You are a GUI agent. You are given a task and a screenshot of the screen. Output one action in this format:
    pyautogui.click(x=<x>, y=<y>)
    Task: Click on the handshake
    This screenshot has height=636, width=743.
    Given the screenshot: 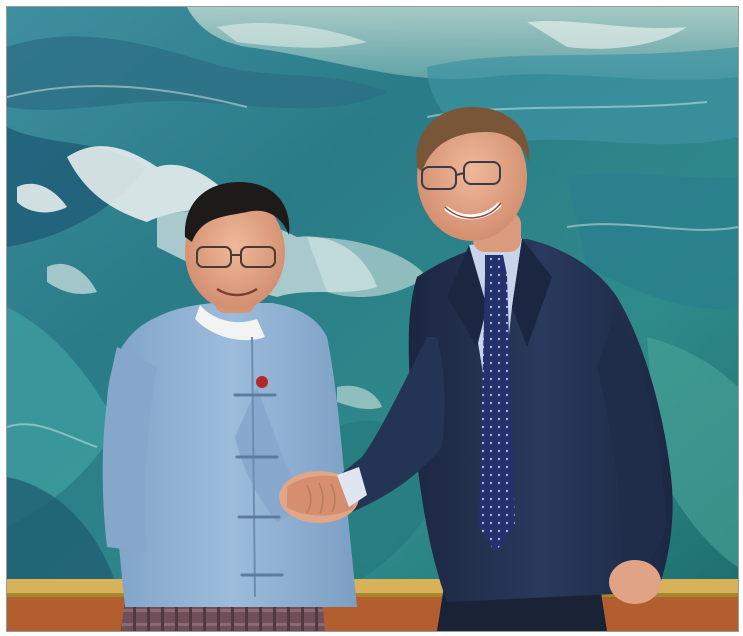 What is the action you would take?
    pyautogui.click(x=323, y=495)
    